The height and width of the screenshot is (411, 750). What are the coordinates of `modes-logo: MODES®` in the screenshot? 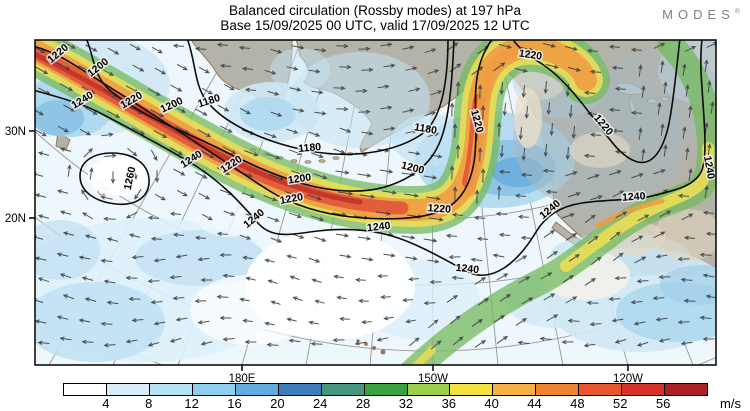 It's located at (701, 14).